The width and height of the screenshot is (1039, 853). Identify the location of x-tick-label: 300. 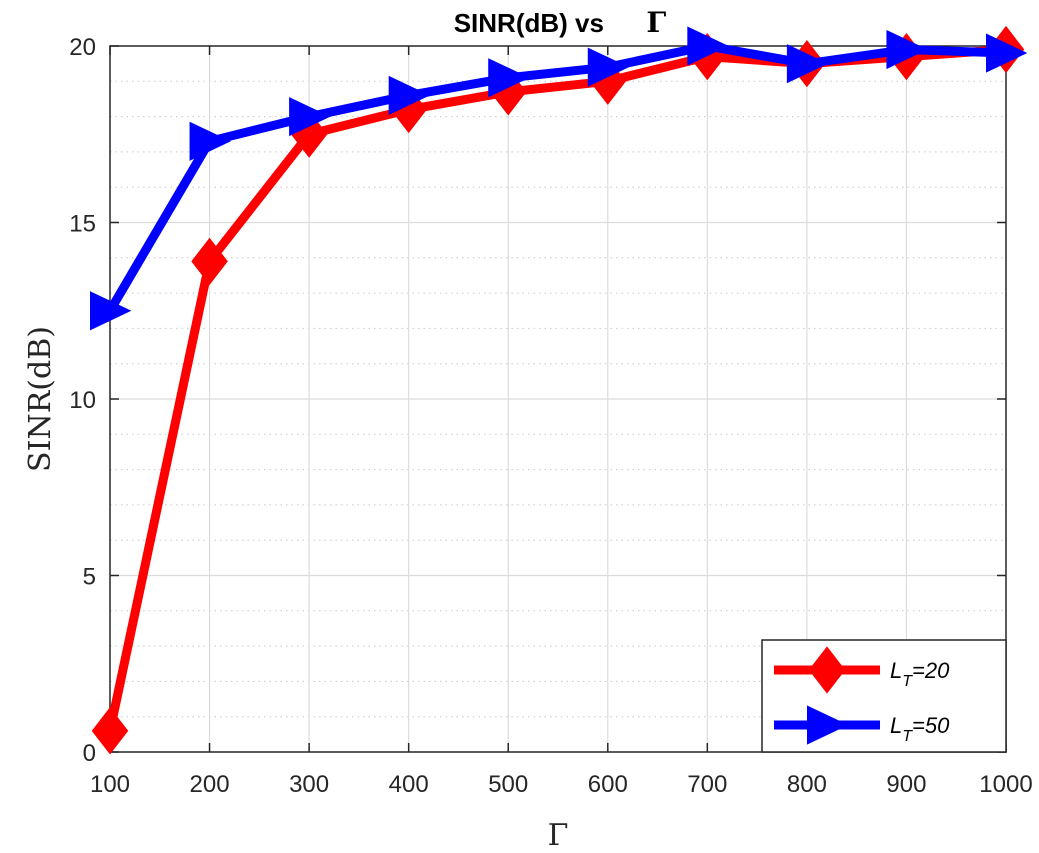
(309, 784).